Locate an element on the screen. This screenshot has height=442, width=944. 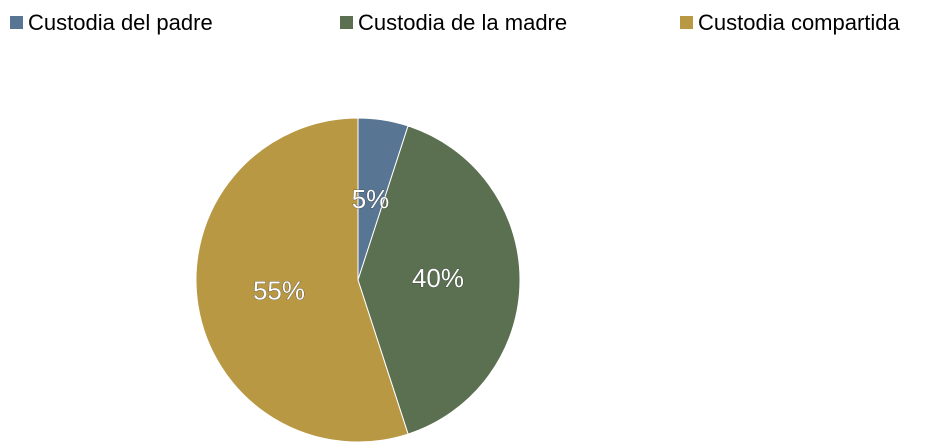
legend-label: Custodia compartida is located at coordinates (799, 22).